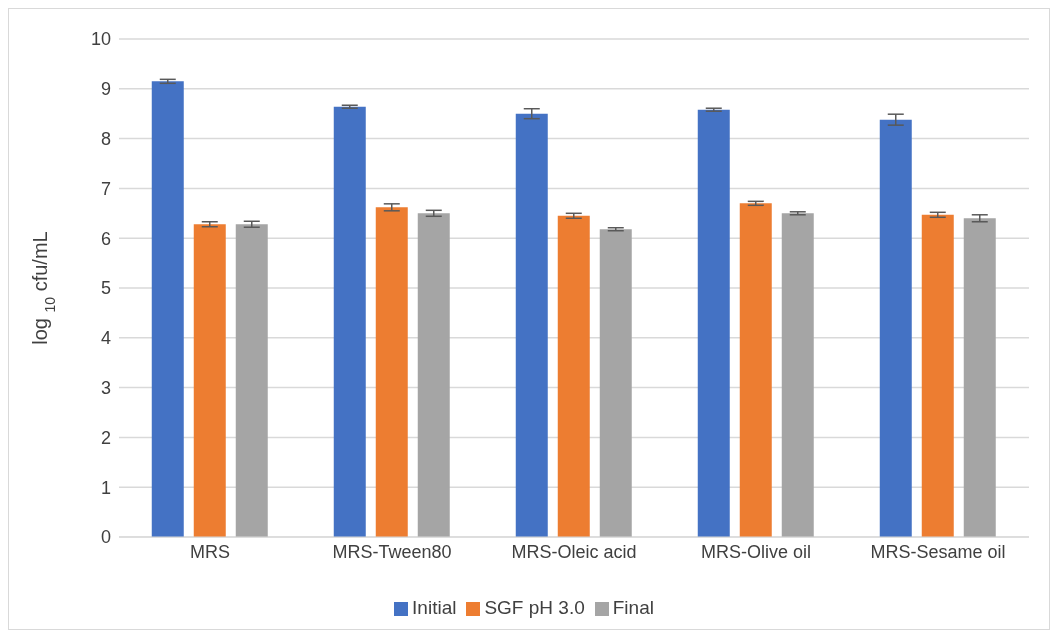 This screenshot has width=1058, height=640. What do you see at coordinates (105, 138) in the screenshot?
I see `y-tick-label: 8` at bounding box center [105, 138].